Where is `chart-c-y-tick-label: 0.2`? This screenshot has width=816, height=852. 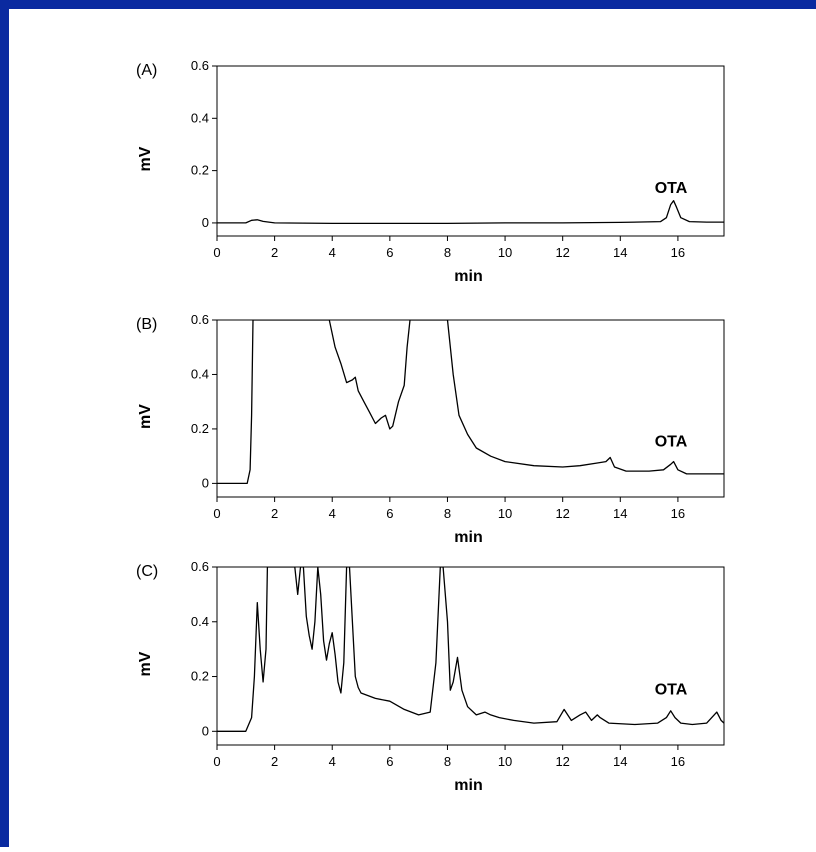 chart-c-y-tick-label: 0.2 is located at coordinates (200, 676).